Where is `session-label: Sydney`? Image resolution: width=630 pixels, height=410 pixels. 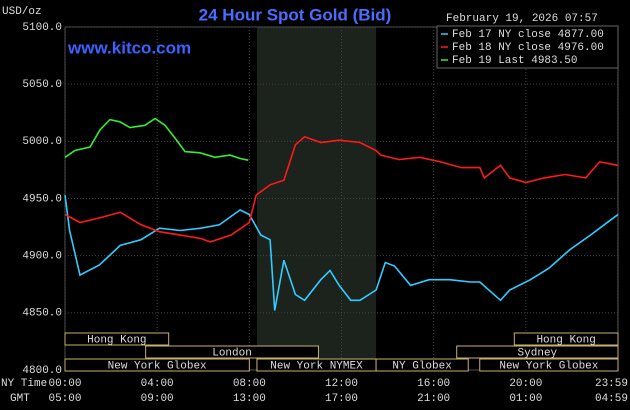
session-label: Sydney is located at coordinates (538, 353).